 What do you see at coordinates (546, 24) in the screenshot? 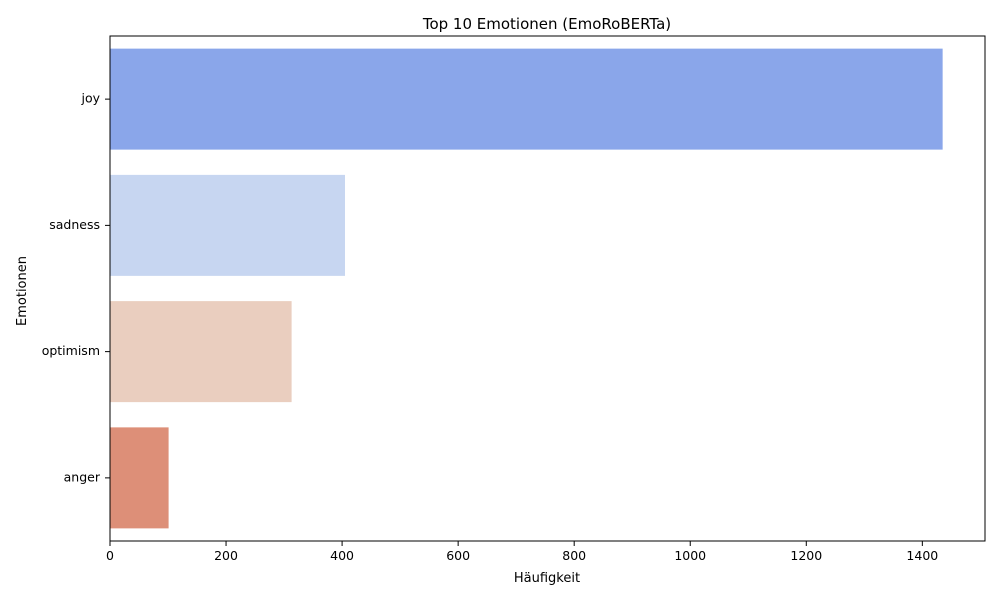
I see `chart-title: Top 10 Emotionen (EmoRoBERTa)` at bounding box center [546, 24].